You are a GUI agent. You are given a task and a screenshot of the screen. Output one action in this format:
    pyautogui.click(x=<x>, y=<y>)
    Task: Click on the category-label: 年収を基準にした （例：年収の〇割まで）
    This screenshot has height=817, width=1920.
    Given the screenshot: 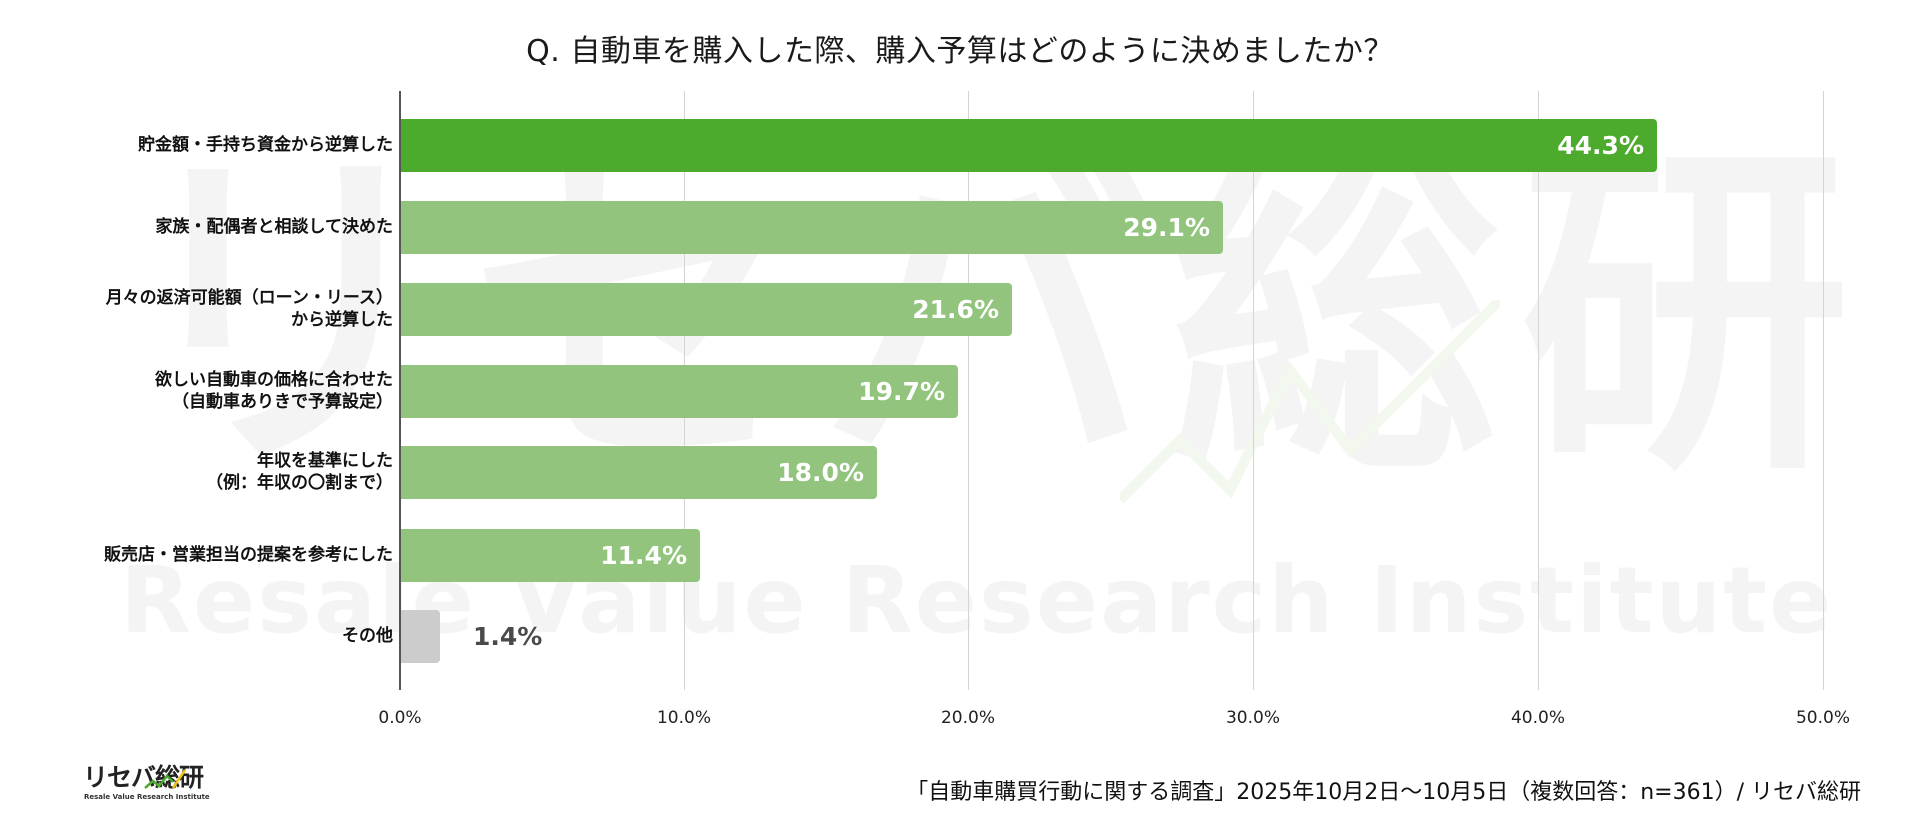 What is the action you would take?
    pyautogui.click(x=203, y=472)
    